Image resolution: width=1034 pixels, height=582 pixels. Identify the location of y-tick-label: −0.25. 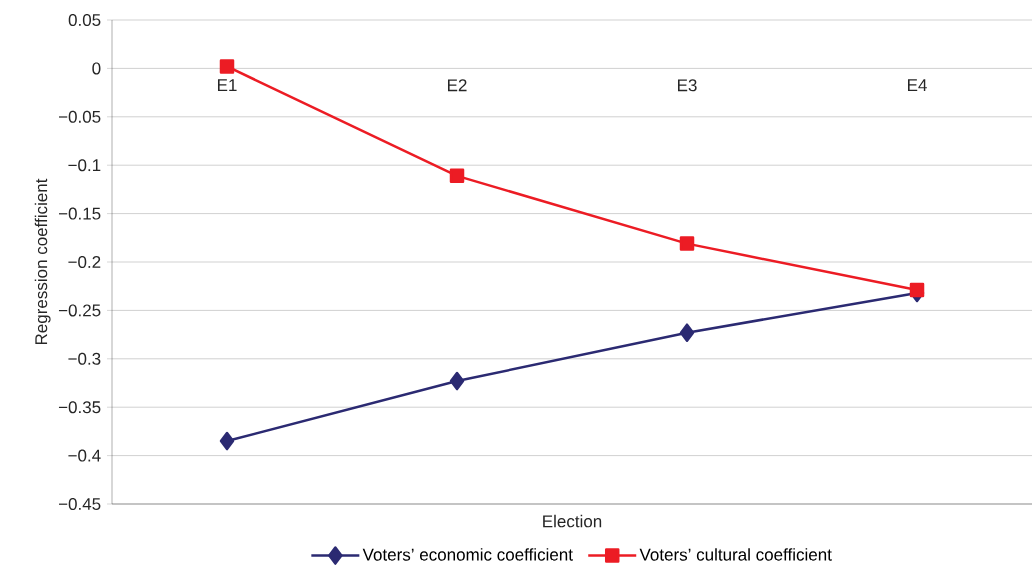
(79, 310).